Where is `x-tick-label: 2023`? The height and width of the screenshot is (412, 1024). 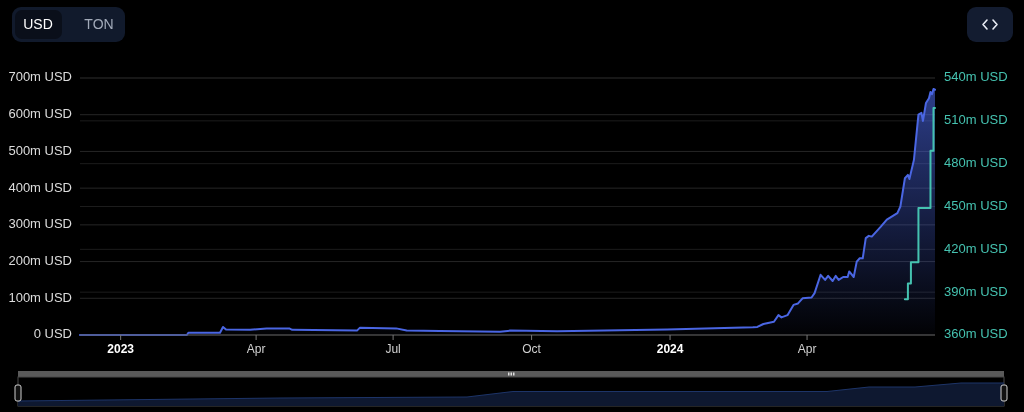
x-tick-label: 2023 is located at coordinates (121, 349).